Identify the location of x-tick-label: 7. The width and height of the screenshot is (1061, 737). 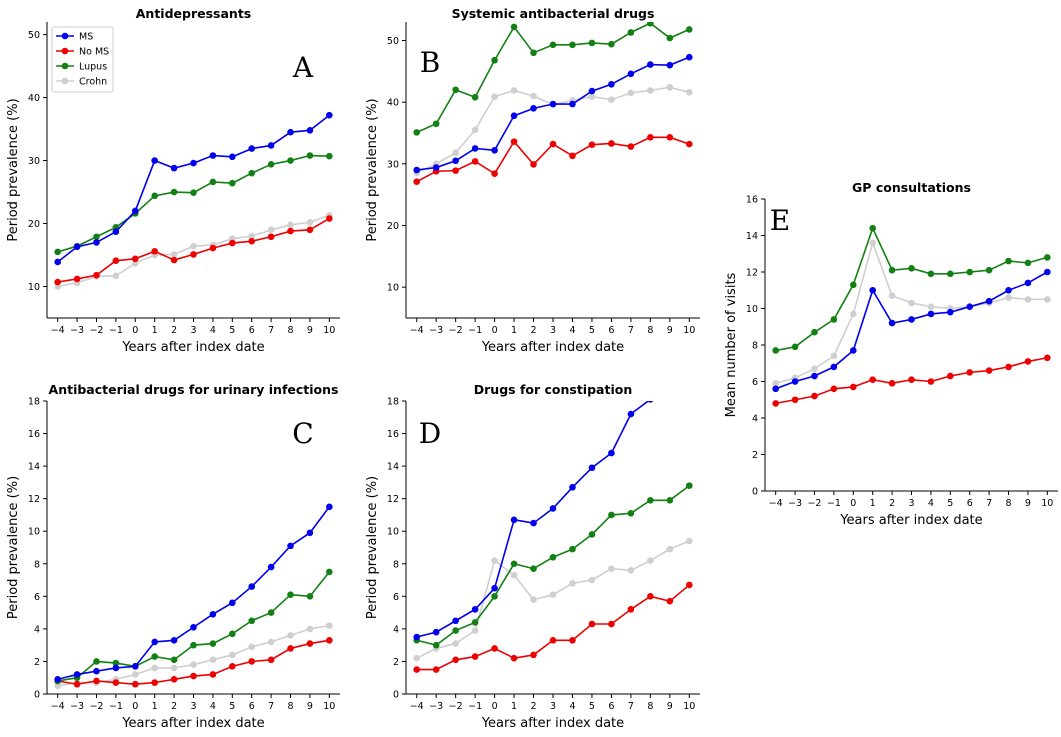
(271, 706).